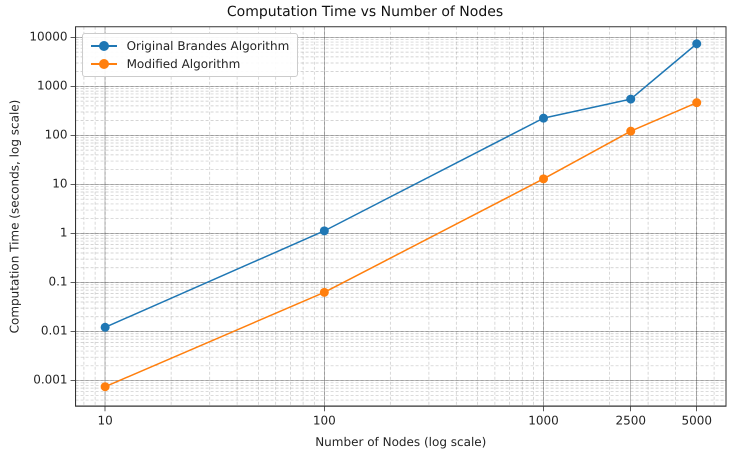  I want to click on x-tick-label: 1000, so click(543, 421).